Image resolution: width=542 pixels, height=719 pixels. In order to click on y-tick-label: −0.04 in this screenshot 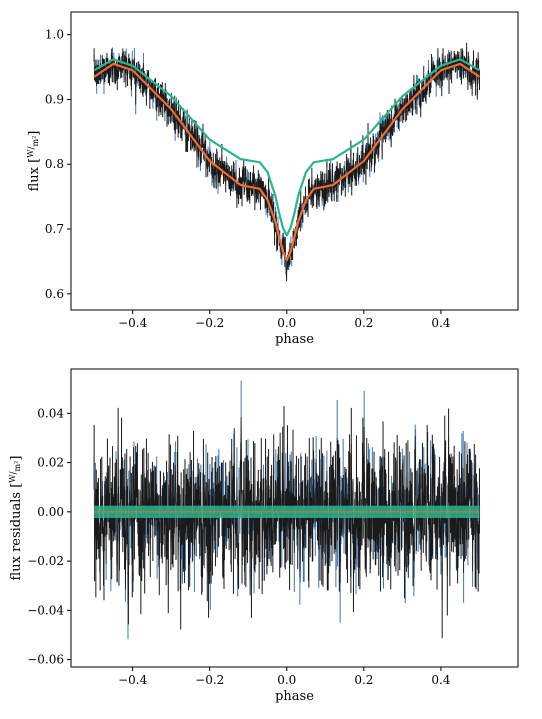, I will do `click(45, 610)`.